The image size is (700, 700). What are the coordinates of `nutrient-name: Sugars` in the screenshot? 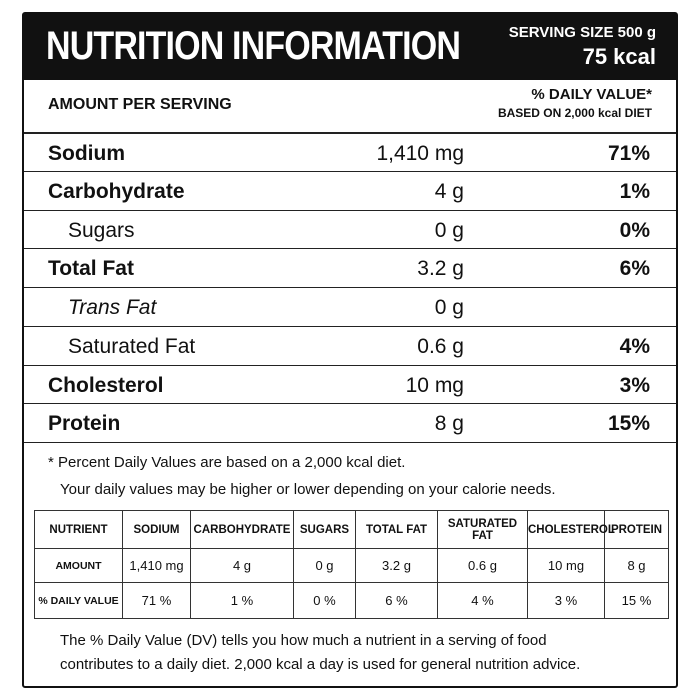 It's located at (101, 230).